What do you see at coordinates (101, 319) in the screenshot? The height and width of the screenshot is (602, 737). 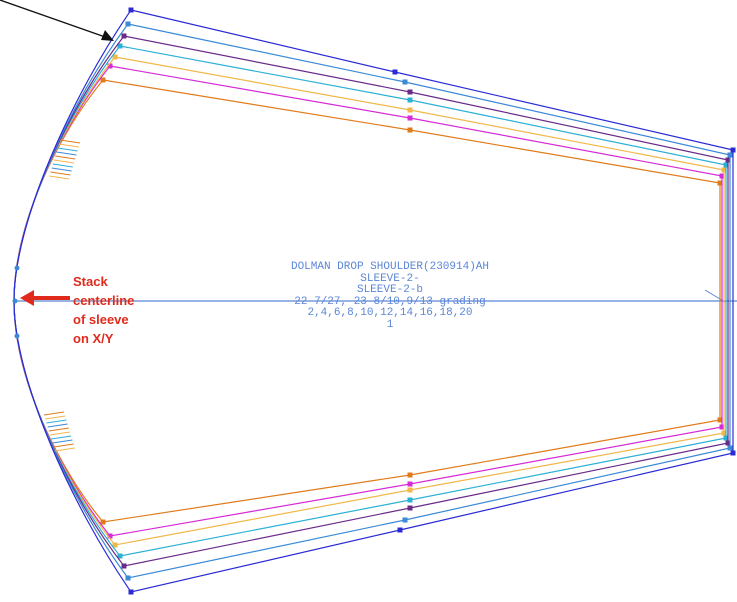 I see `annotation-line-3: of sleeve` at bounding box center [101, 319].